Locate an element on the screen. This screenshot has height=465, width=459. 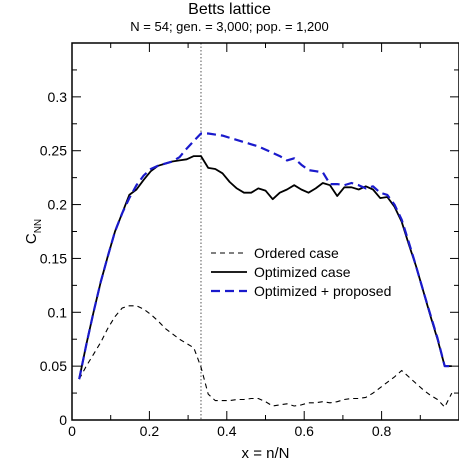
x-tick-label: 0.4 is located at coordinates (227, 431).